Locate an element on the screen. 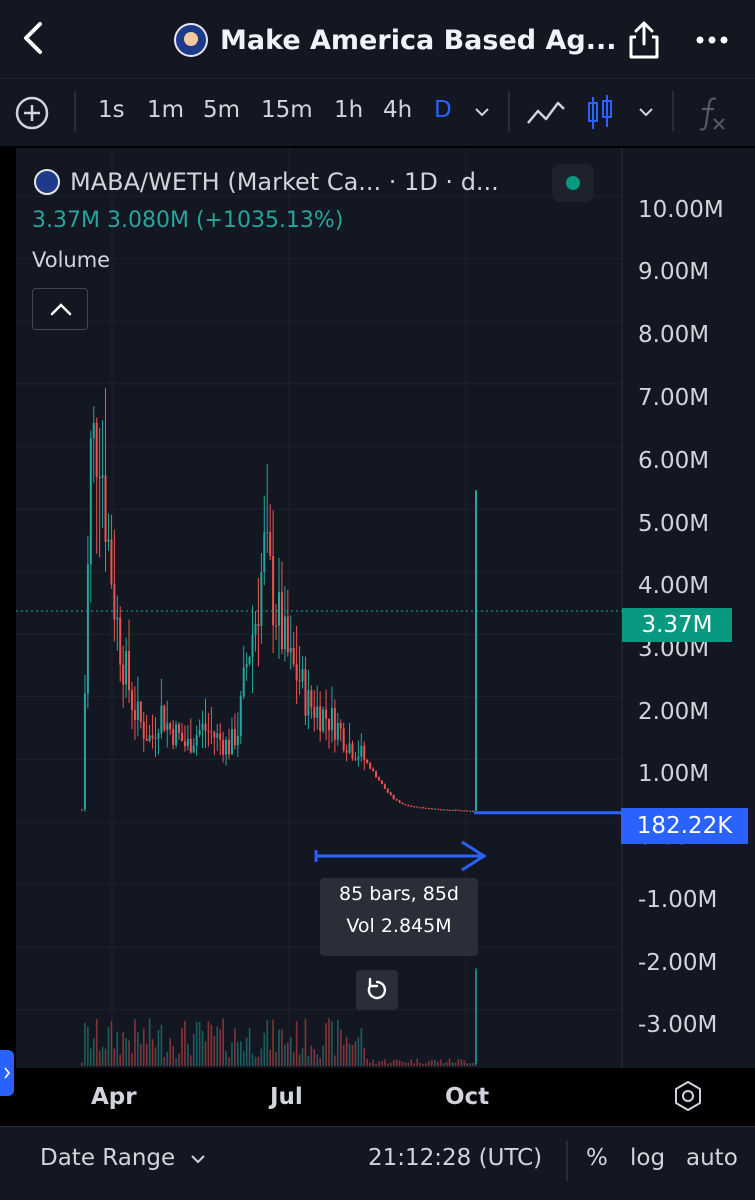 This screenshot has height=1200, width=755. chart-settings-button is located at coordinates (688, 1096).